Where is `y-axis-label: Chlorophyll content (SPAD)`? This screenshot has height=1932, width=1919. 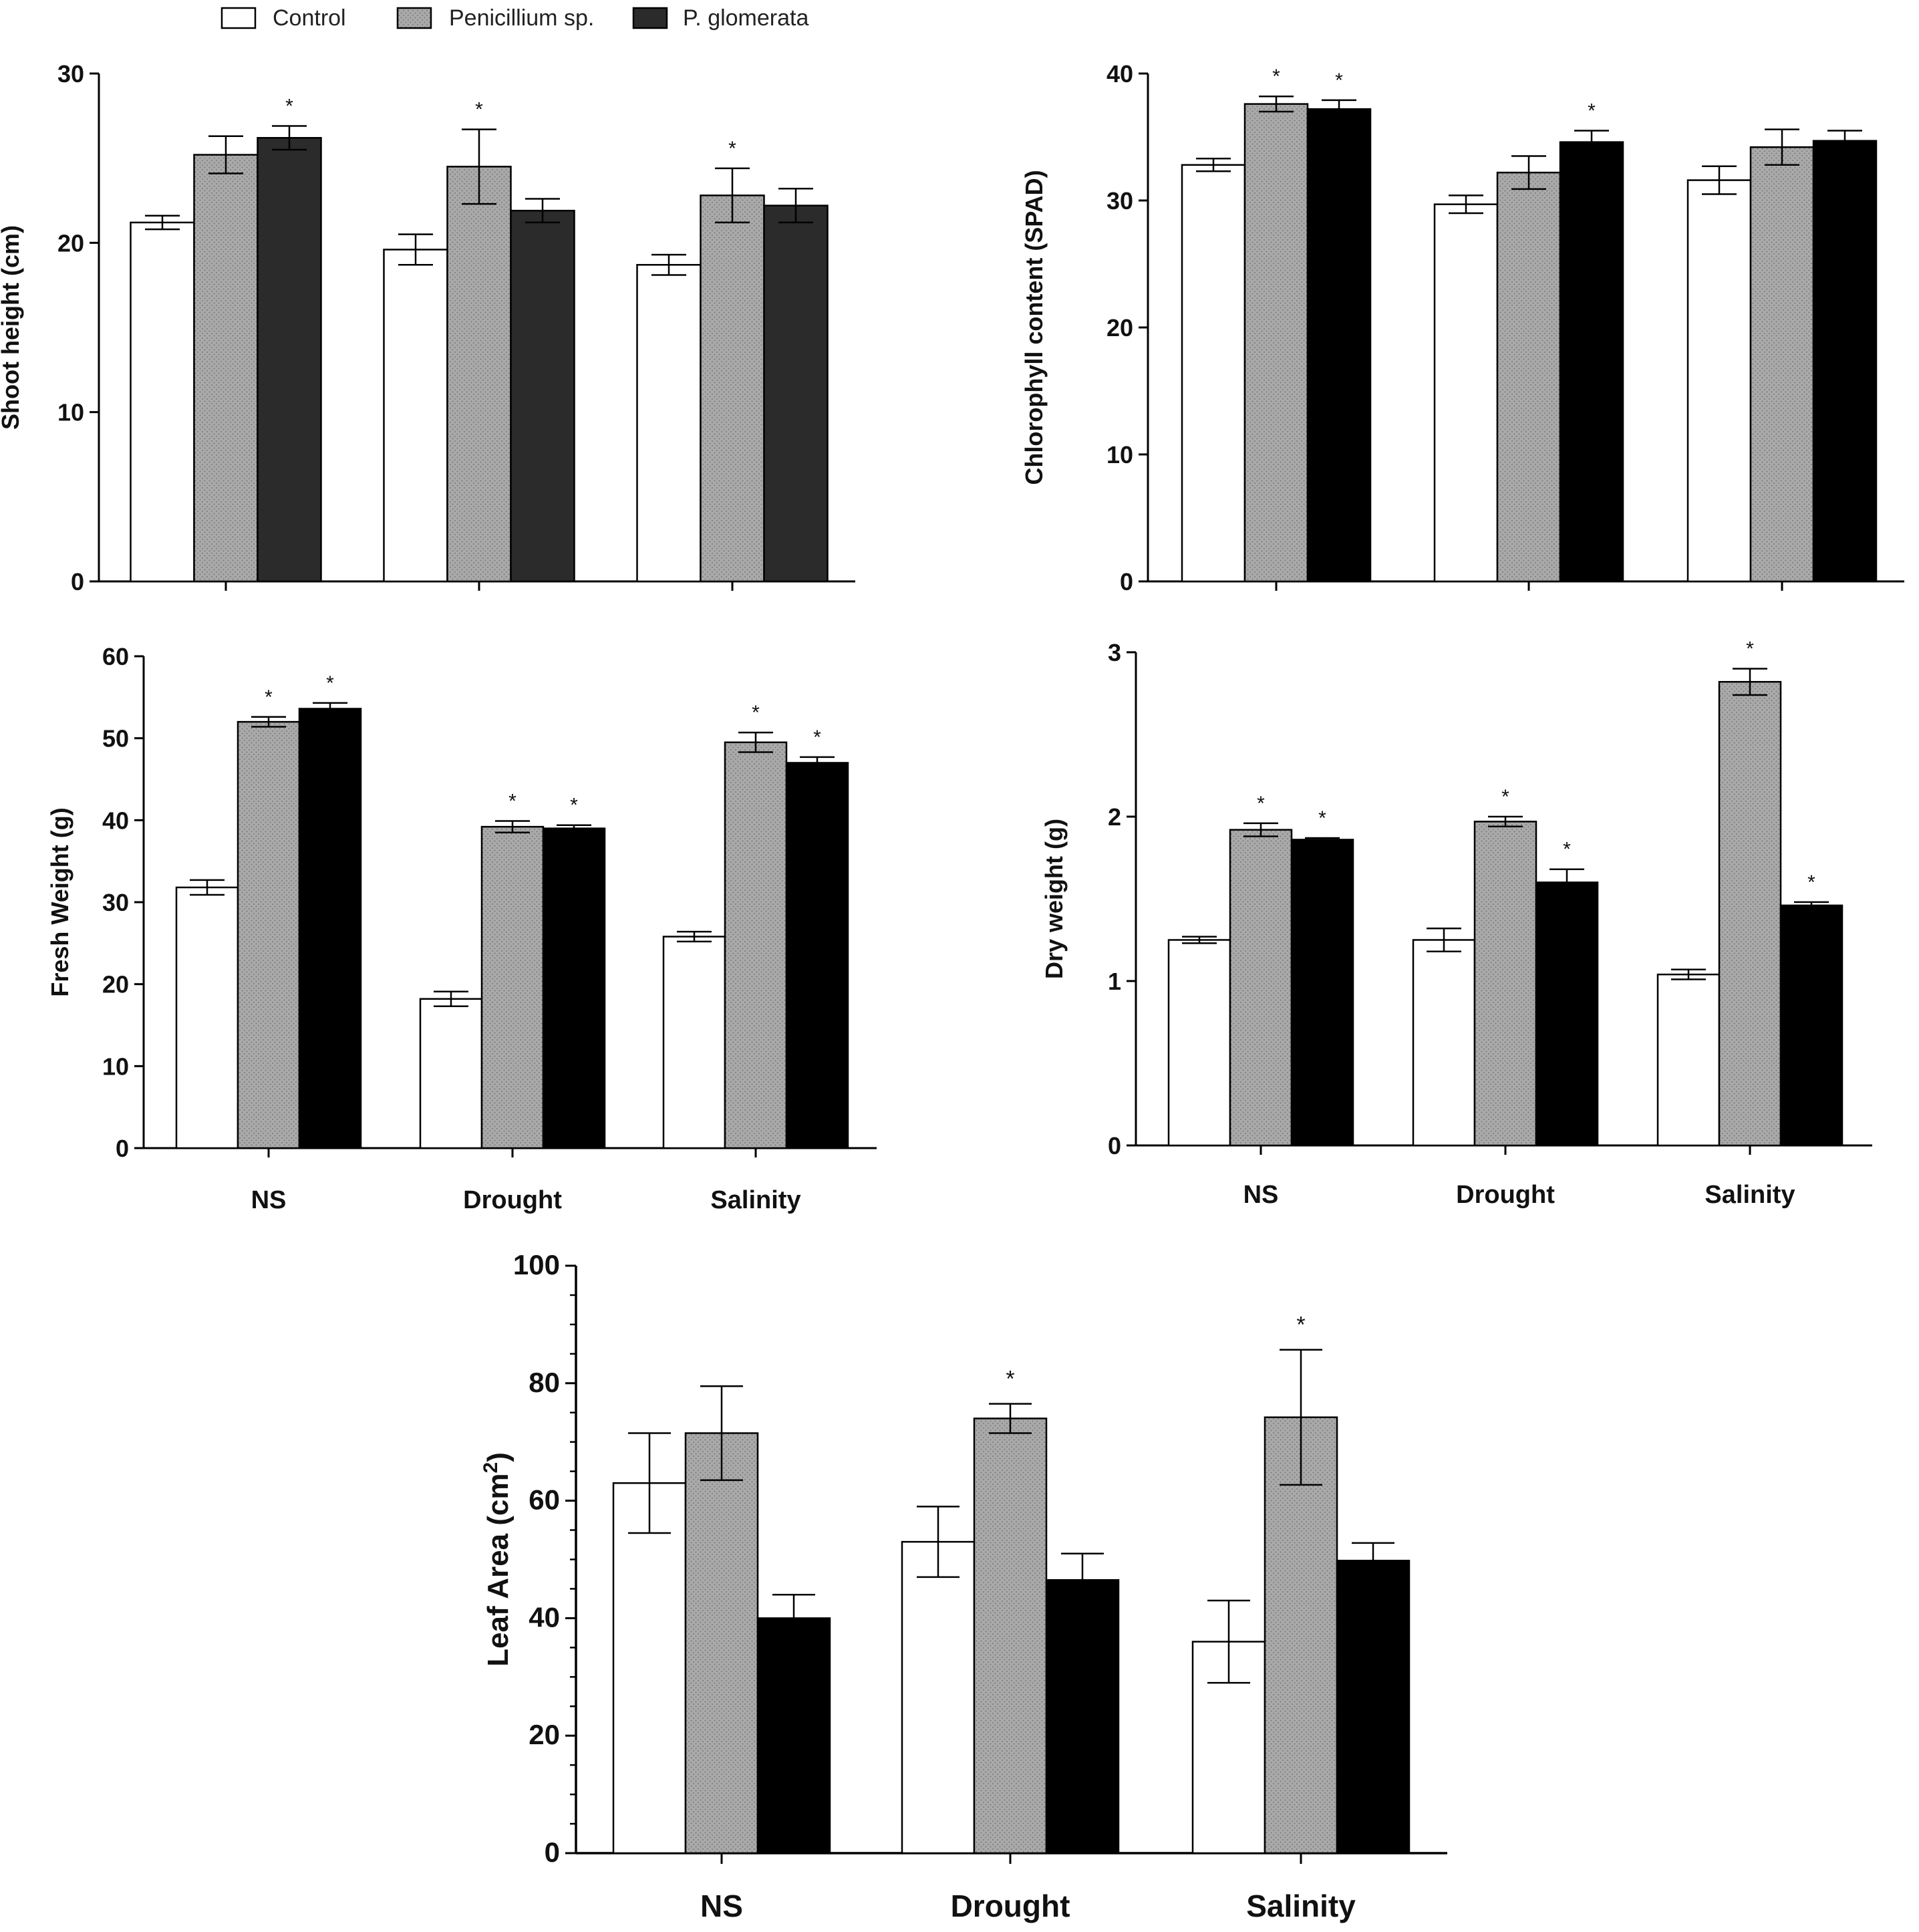
y-axis-label: Chlorophyll content (SPAD) is located at coordinates (1034, 327).